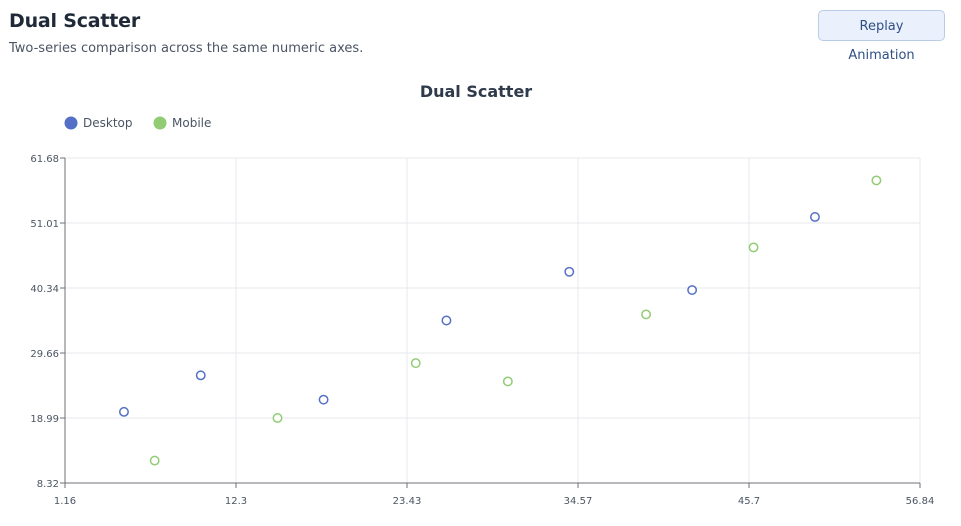  What do you see at coordinates (44, 224) in the screenshot?
I see `y-tick-label: 51.01` at bounding box center [44, 224].